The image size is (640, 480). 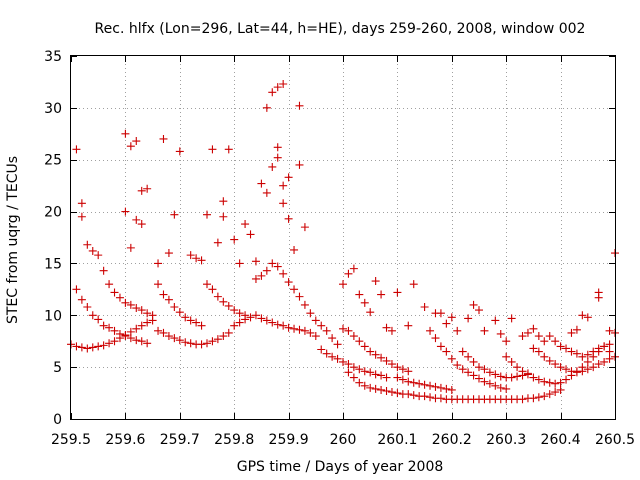 I want to click on y-tick-label: 25, so click(x=53, y=161).